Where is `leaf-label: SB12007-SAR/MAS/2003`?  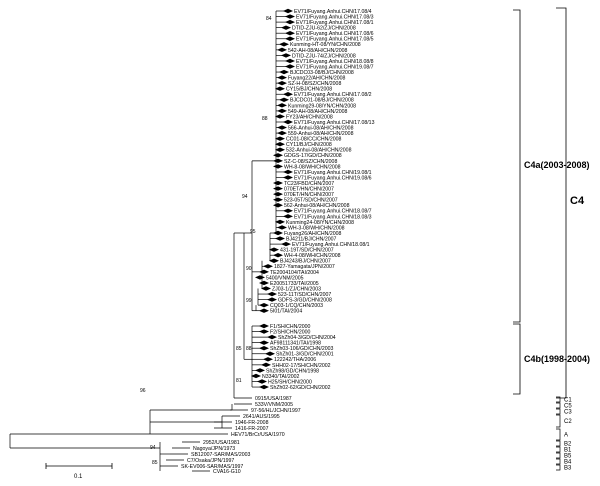 leaf-label: SB12007-SAR/MAS/2003 is located at coordinates (221, 455).